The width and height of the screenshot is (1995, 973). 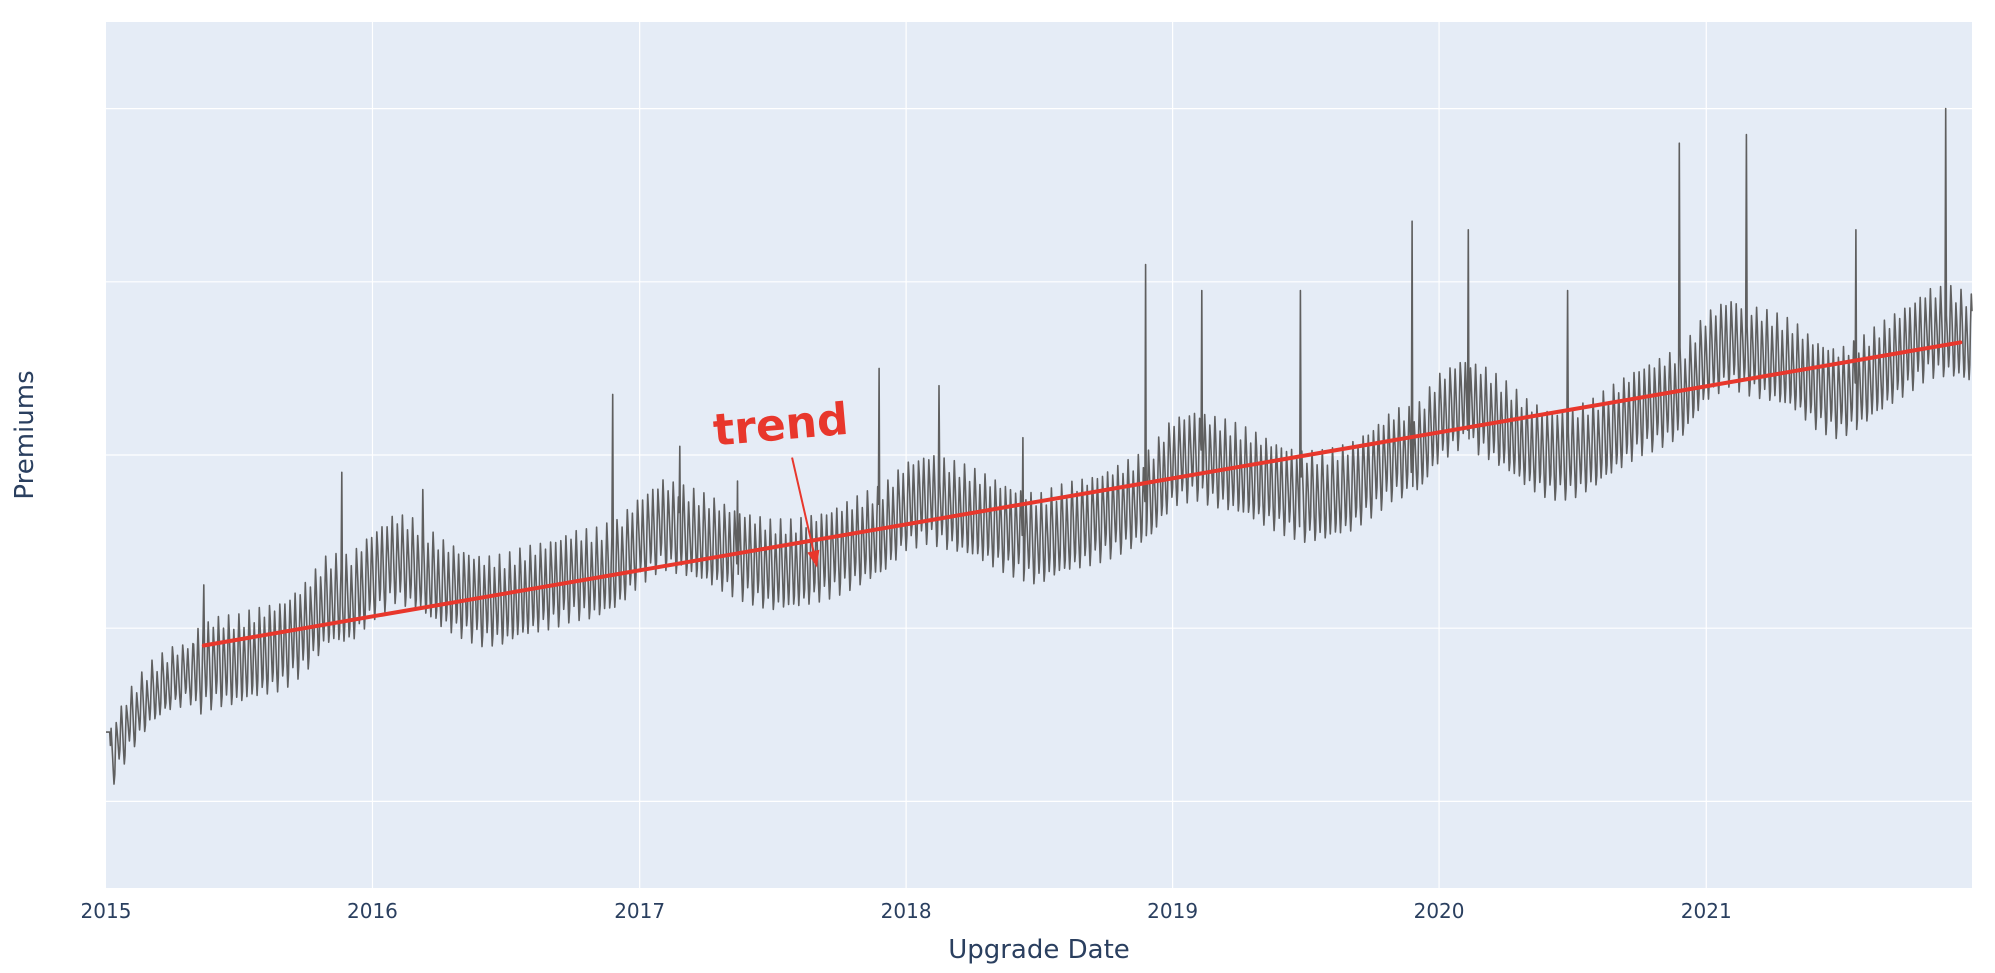 What do you see at coordinates (372, 911) in the screenshot?
I see `x-tick-label: 2016` at bounding box center [372, 911].